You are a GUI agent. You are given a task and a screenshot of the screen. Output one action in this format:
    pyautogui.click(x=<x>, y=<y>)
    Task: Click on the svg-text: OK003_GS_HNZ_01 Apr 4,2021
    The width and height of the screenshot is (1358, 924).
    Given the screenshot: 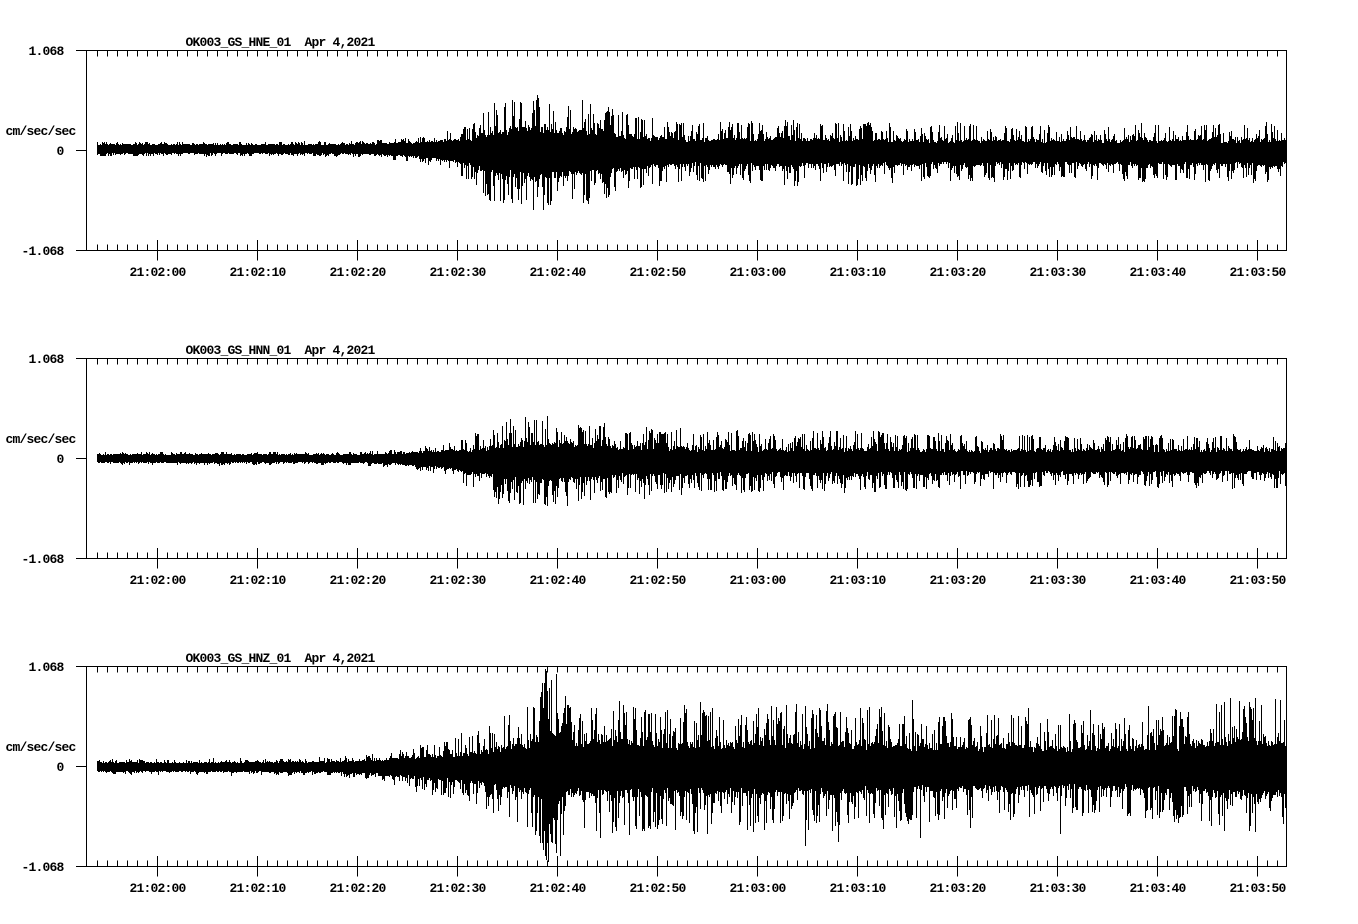 What is the action you would take?
    pyautogui.click(x=281, y=658)
    